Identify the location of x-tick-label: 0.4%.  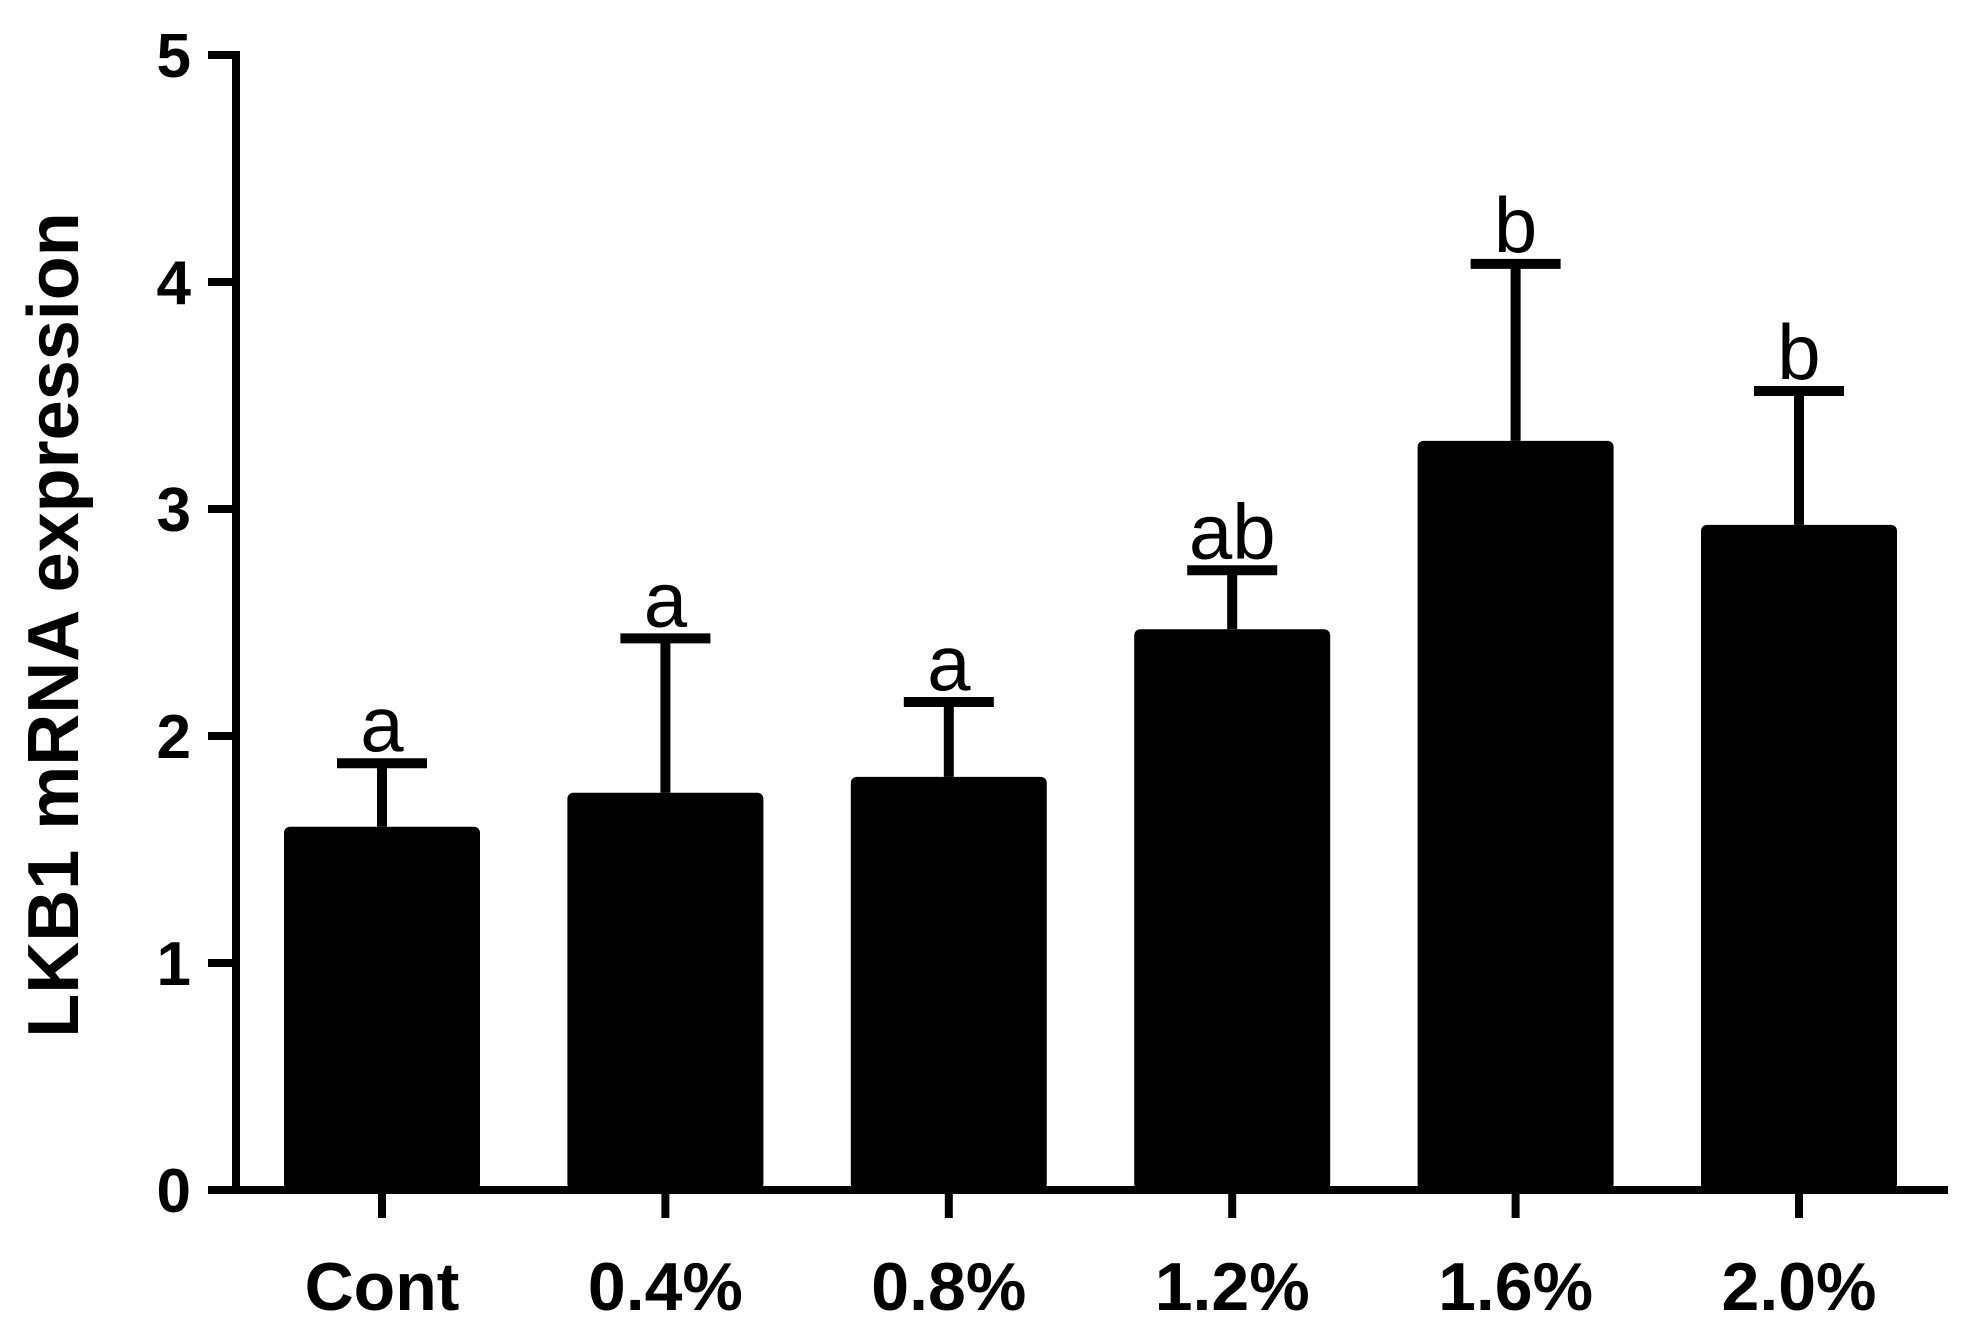
(665, 1287).